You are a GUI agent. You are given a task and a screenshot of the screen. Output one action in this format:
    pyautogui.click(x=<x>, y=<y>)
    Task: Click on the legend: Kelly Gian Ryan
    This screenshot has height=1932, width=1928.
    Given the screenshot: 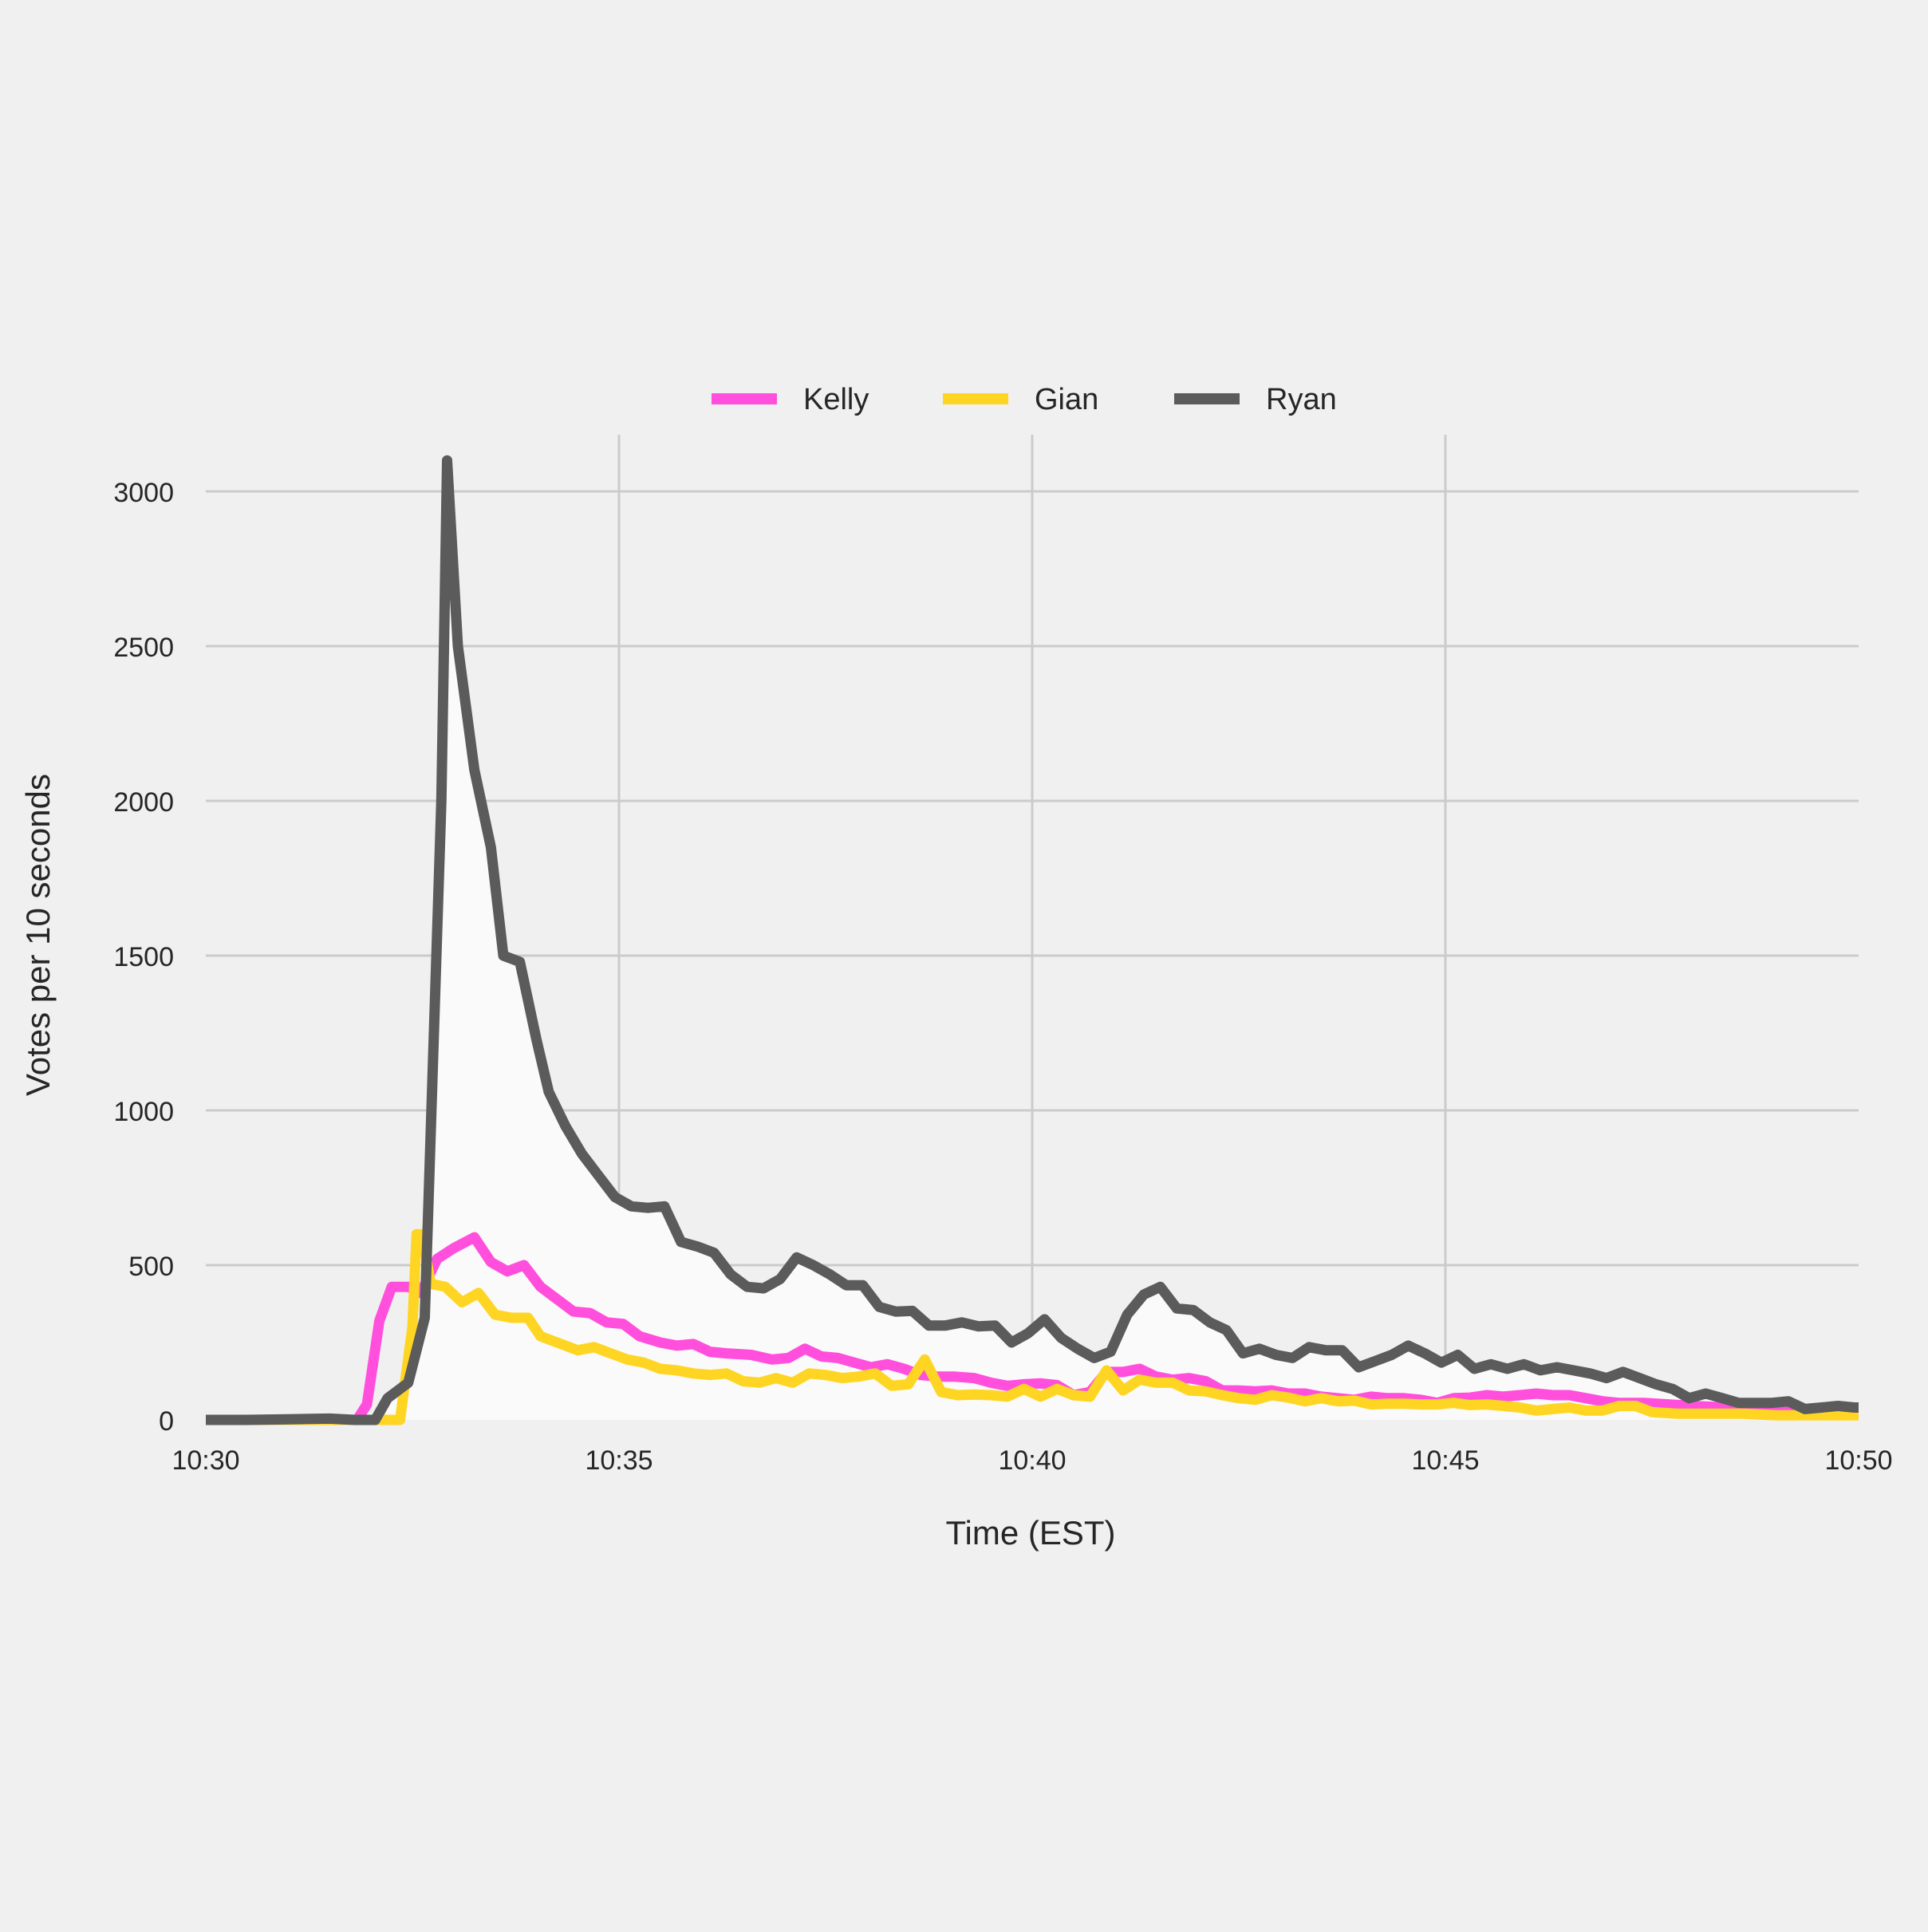 What is the action you would take?
    pyautogui.click(x=1024, y=399)
    